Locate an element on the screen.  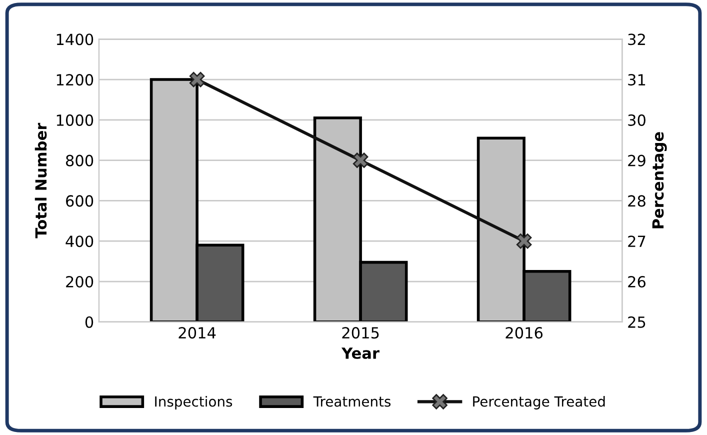
legend-label: Percentage Treated is located at coordinates (539, 403).